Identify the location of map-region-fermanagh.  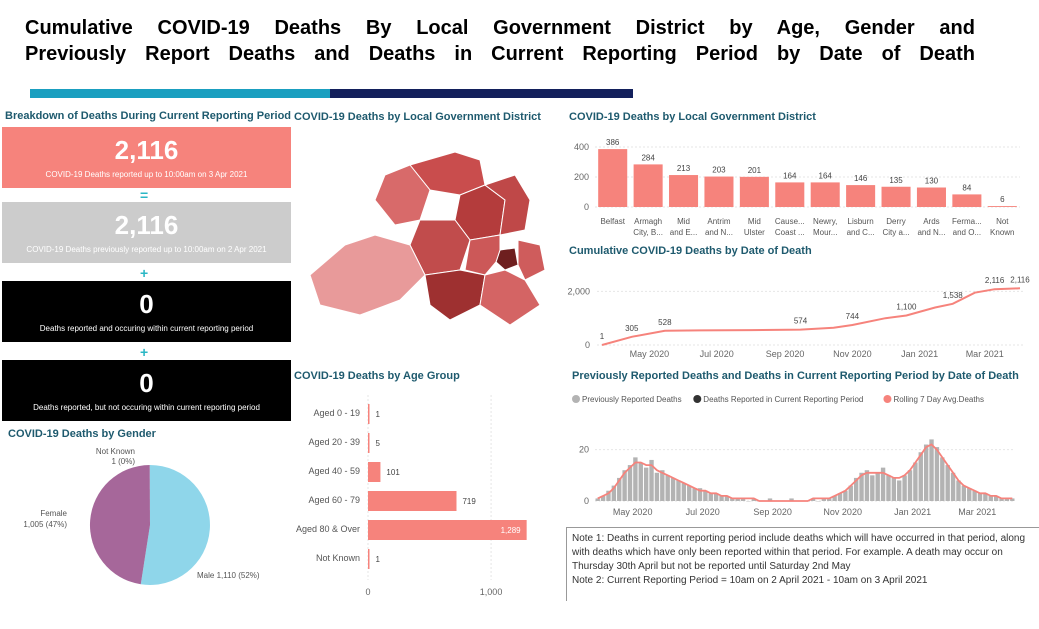
(367, 275).